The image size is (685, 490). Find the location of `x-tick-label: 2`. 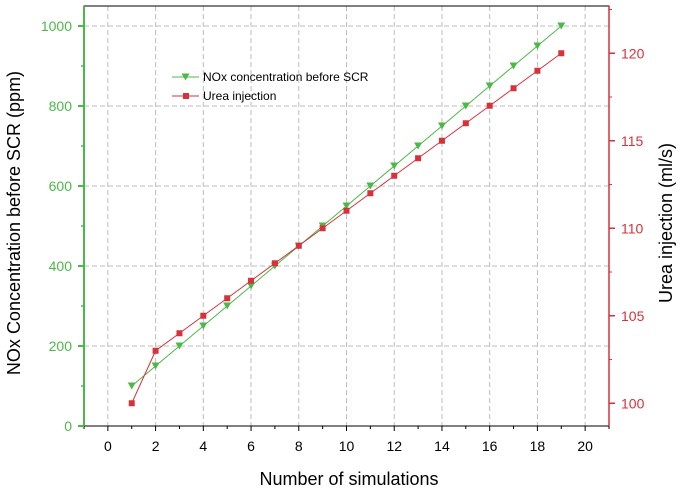

x-tick-label: 2 is located at coordinates (156, 446).